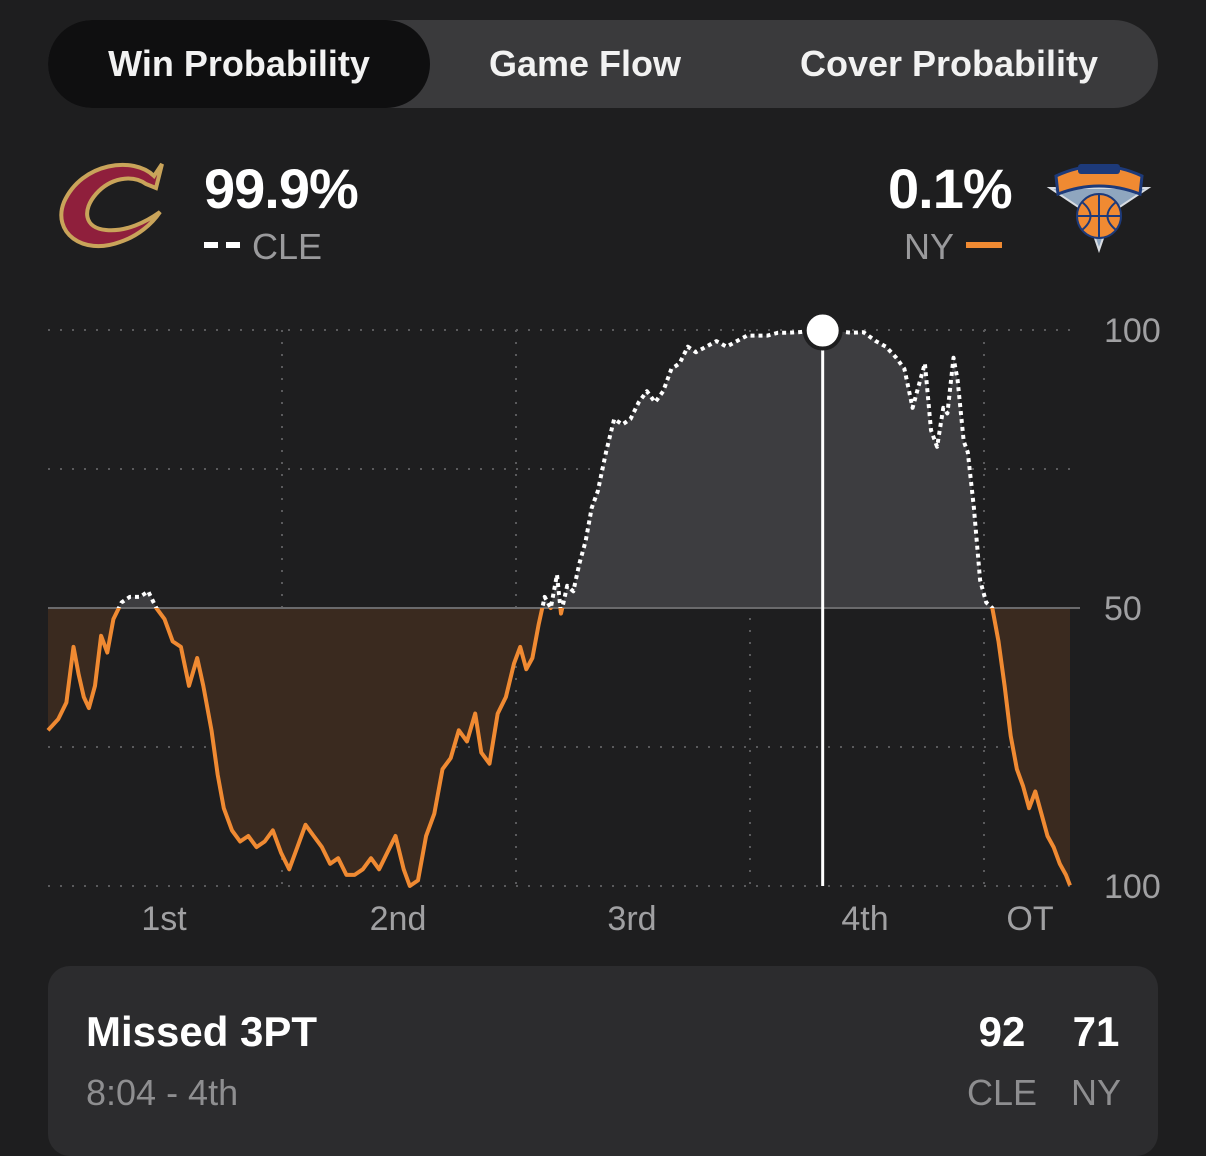 This screenshot has height=1156, width=1206. Describe the element at coordinates (1123, 609) in the screenshot. I see `y-tick-label: 50` at that location.